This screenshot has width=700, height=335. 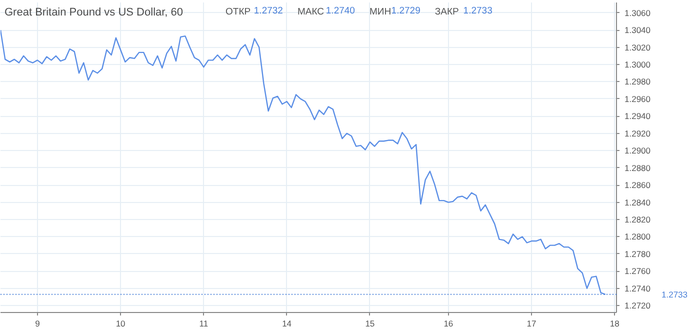 What do you see at coordinates (637, 30) in the screenshot?
I see `y-tick-label: 1.3040` at bounding box center [637, 30].